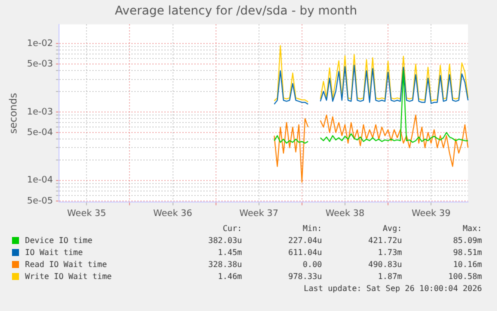  I want to click on y-tick-label: 1e-04, so click(40, 181).